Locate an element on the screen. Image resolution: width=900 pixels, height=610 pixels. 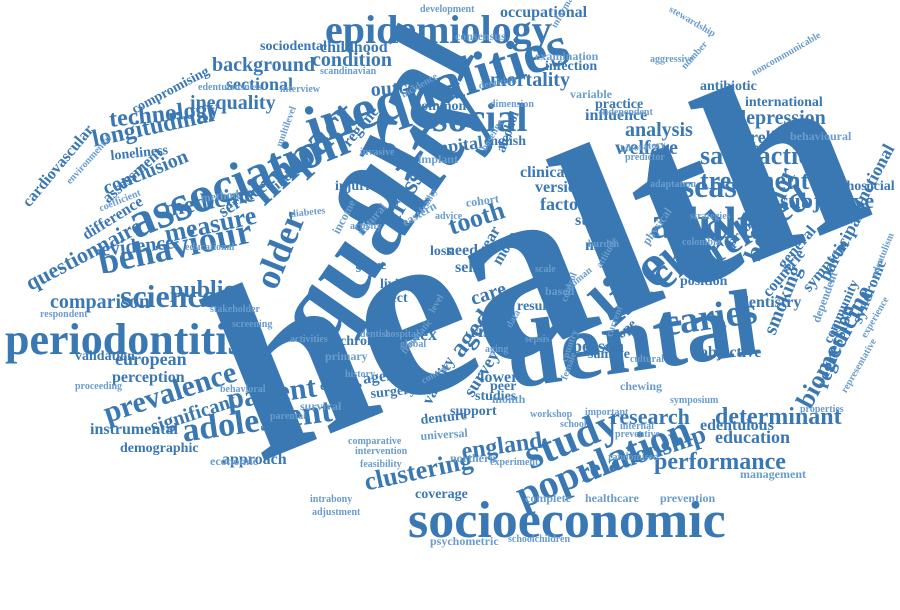
cloud-word-support: support is located at coordinates (473, 411).